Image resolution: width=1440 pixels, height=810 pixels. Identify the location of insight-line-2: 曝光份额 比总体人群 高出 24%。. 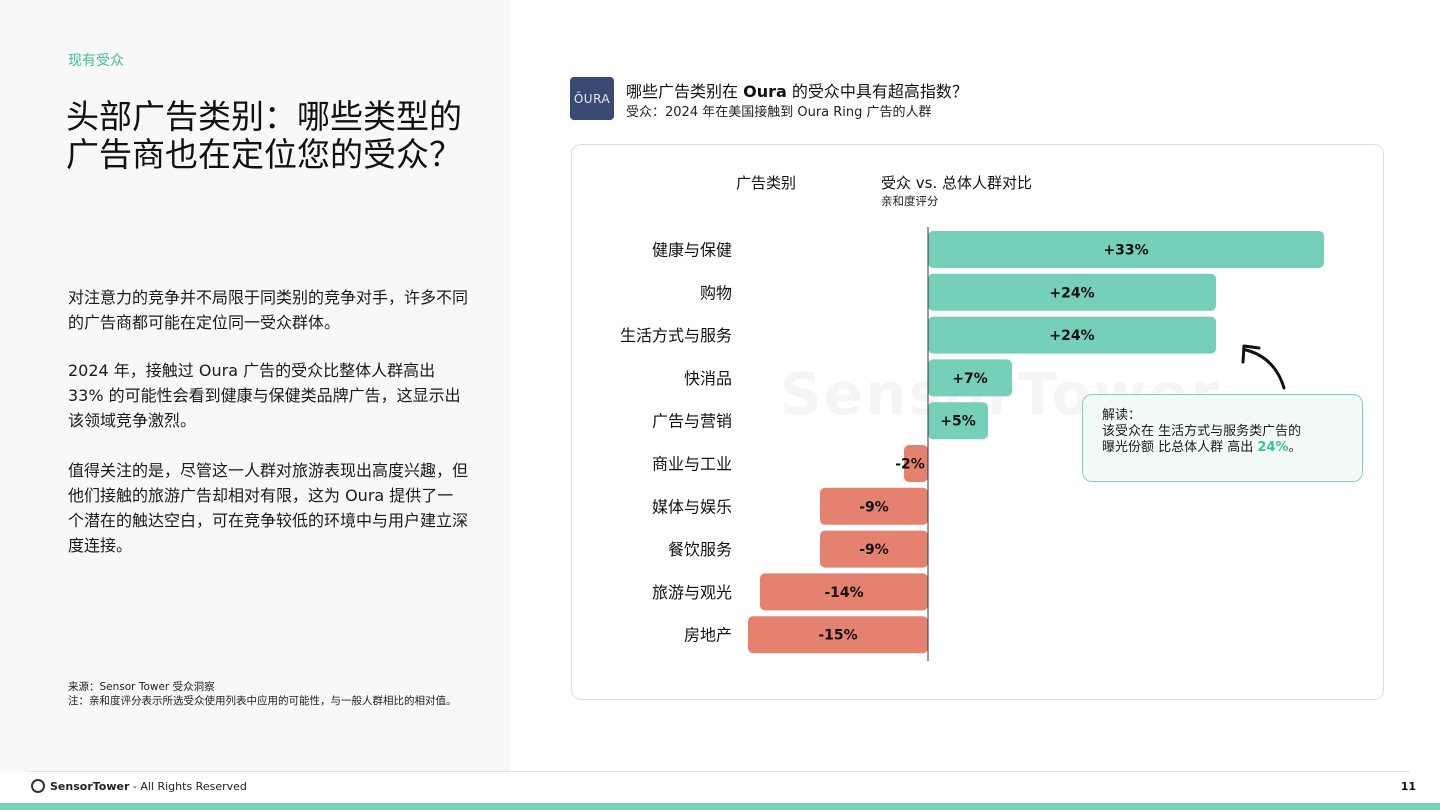
(1227, 448).